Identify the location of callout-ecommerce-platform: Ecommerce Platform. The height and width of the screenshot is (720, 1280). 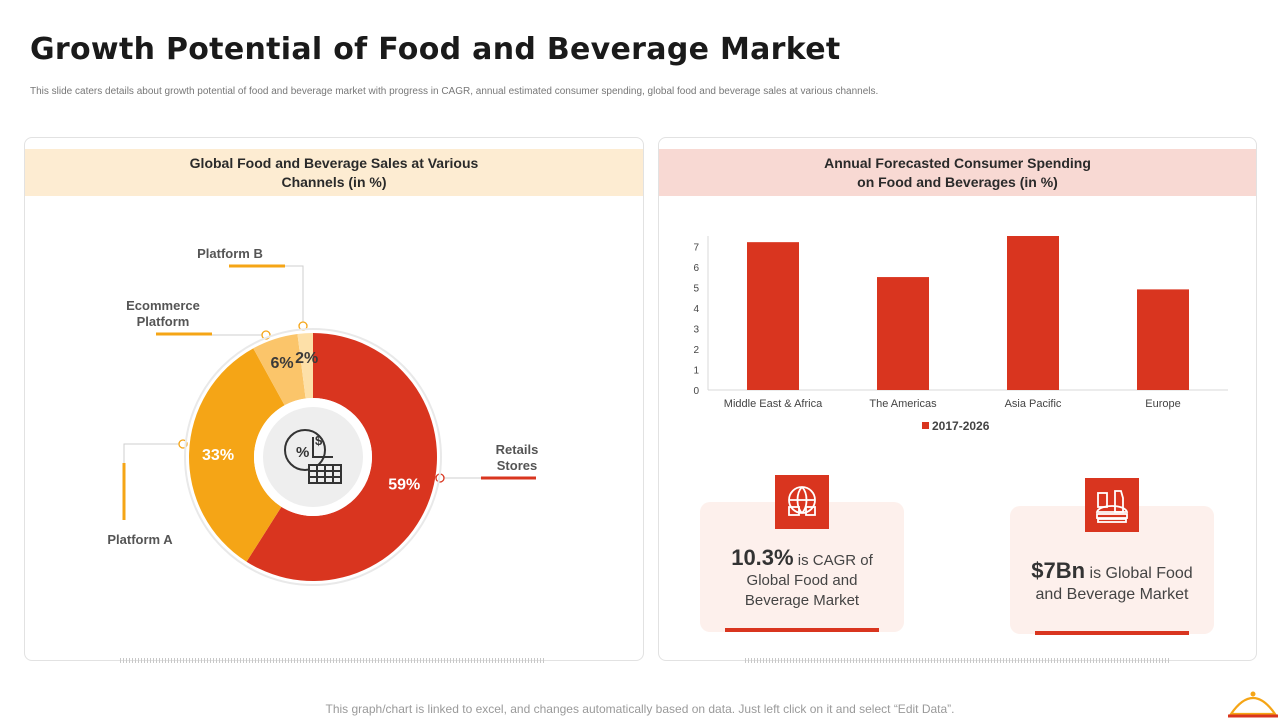
(163, 313).